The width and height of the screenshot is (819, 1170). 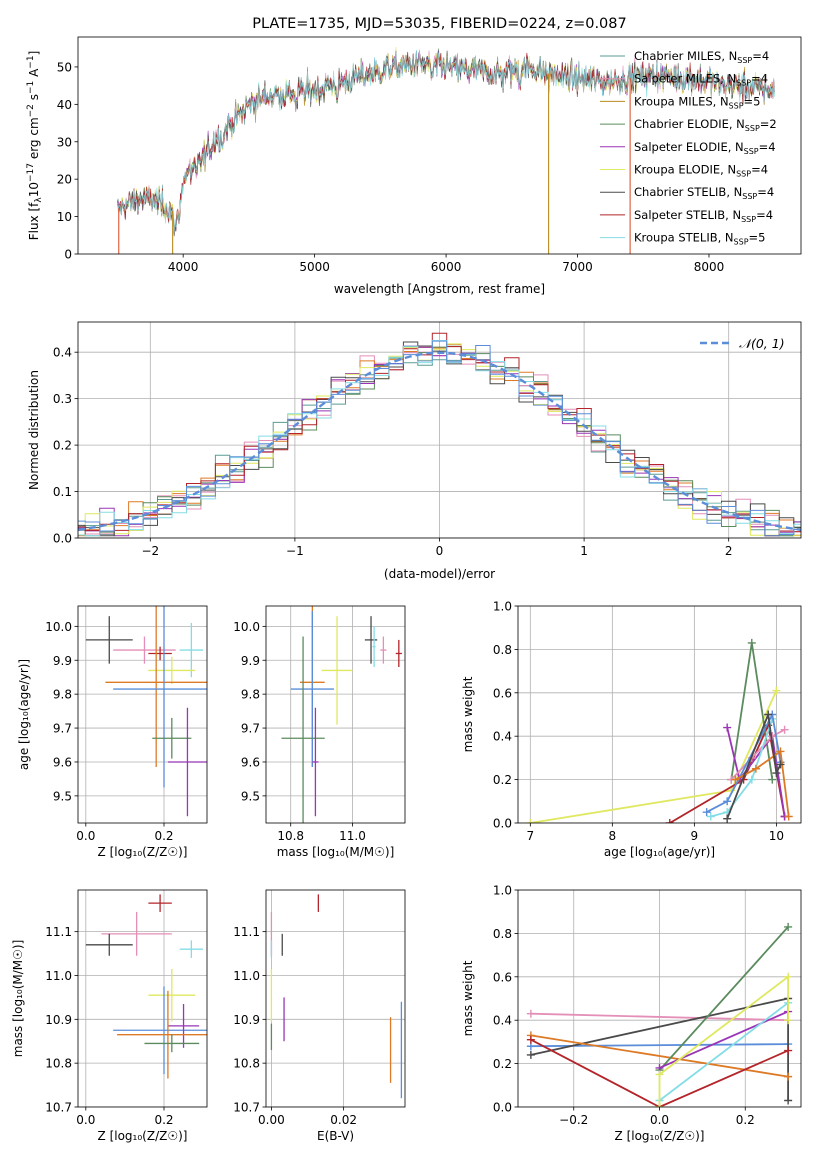 I want to click on x-tick-label: 4000, so click(x=183, y=267).